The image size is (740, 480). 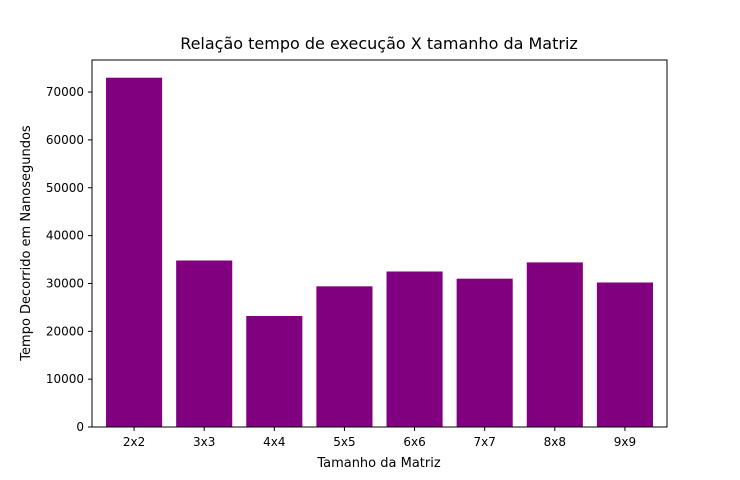 What do you see at coordinates (484, 352) in the screenshot?
I see `bar-7x7` at bounding box center [484, 352].